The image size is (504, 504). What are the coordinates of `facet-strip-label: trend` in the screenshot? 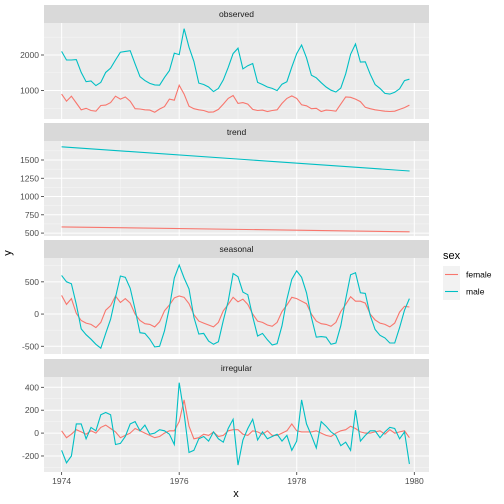 It's located at (237, 132).